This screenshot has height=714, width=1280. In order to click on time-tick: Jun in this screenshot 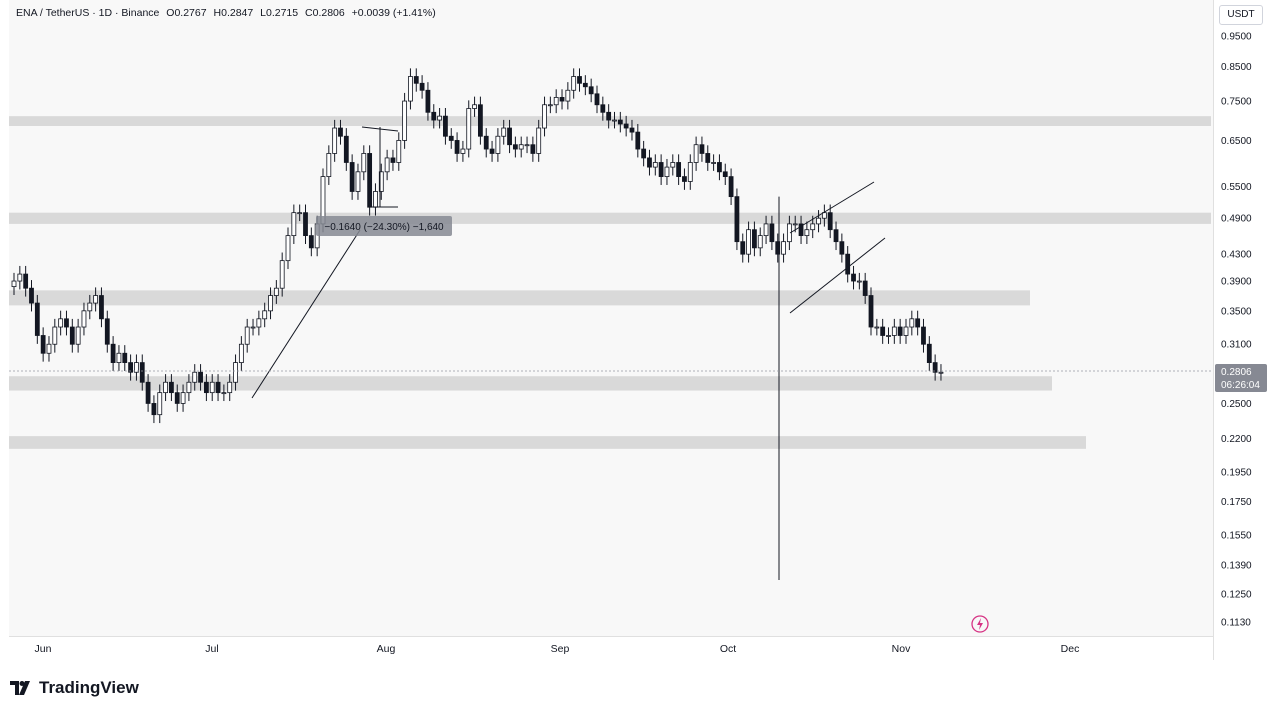, I will do `click(43, 649)`.